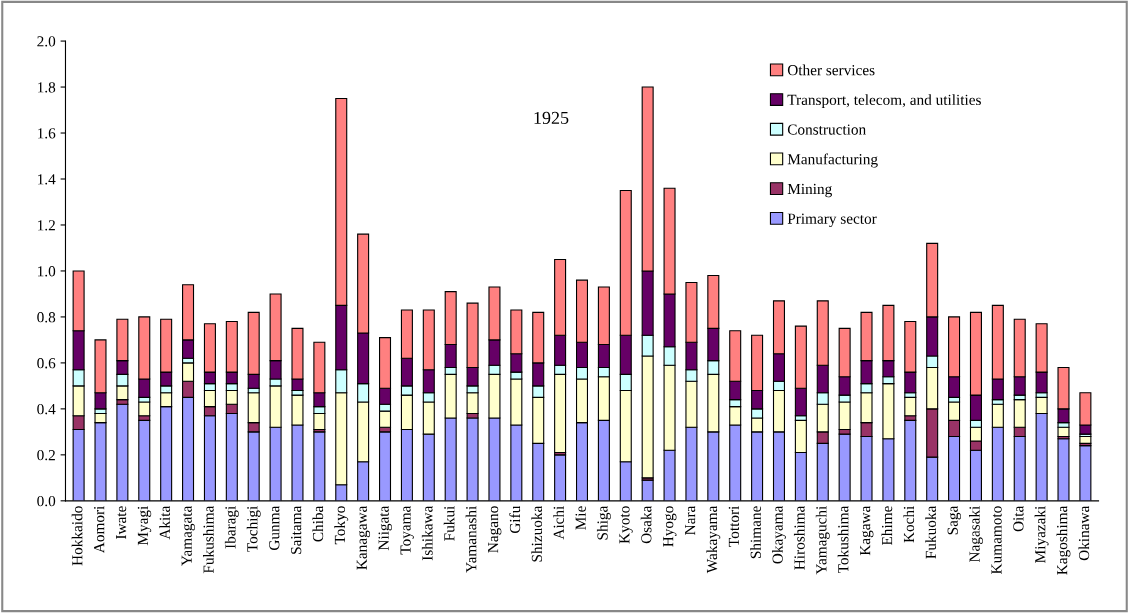 The image size is (1129, 613). Describe the element at coordinates (1063, 540) in the screenshot. I see `x-tick-label: Kagoshima` at that location.